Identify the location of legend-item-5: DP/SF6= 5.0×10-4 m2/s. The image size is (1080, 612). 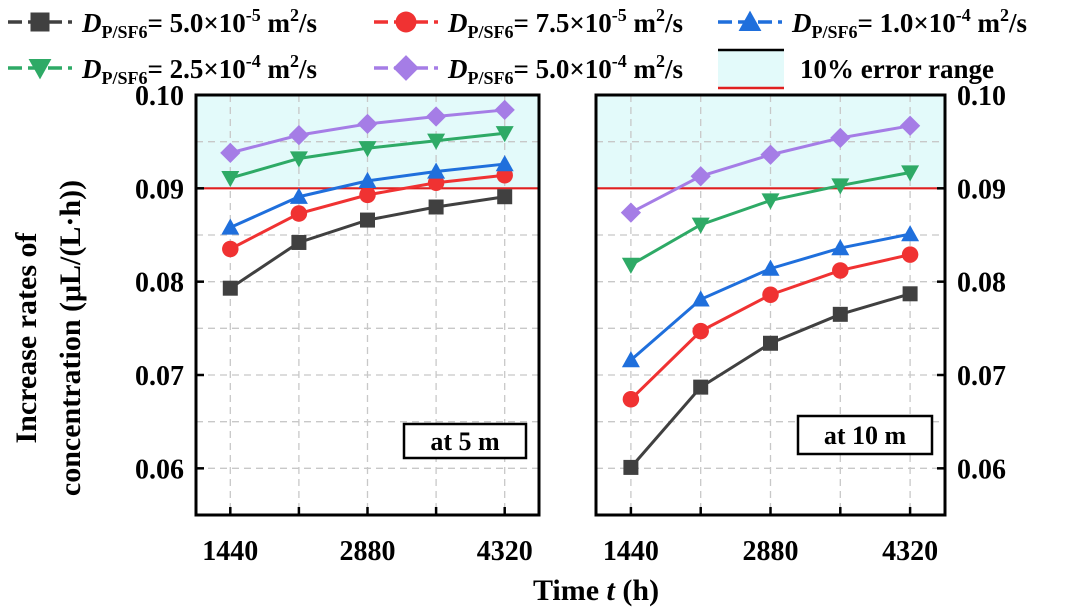
(528, 69).